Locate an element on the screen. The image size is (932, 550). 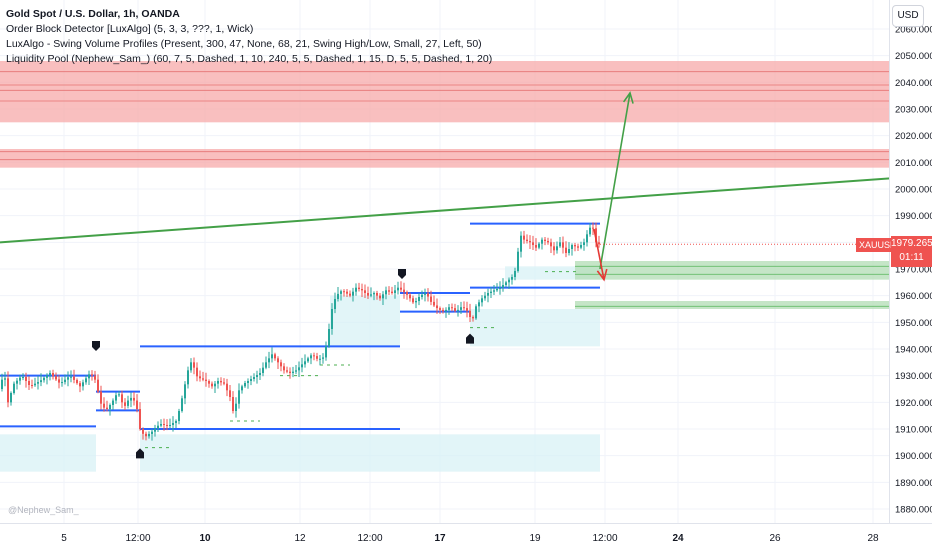
last-price-tag: 1979.265 01:11 is located at coordinates (911, 251).